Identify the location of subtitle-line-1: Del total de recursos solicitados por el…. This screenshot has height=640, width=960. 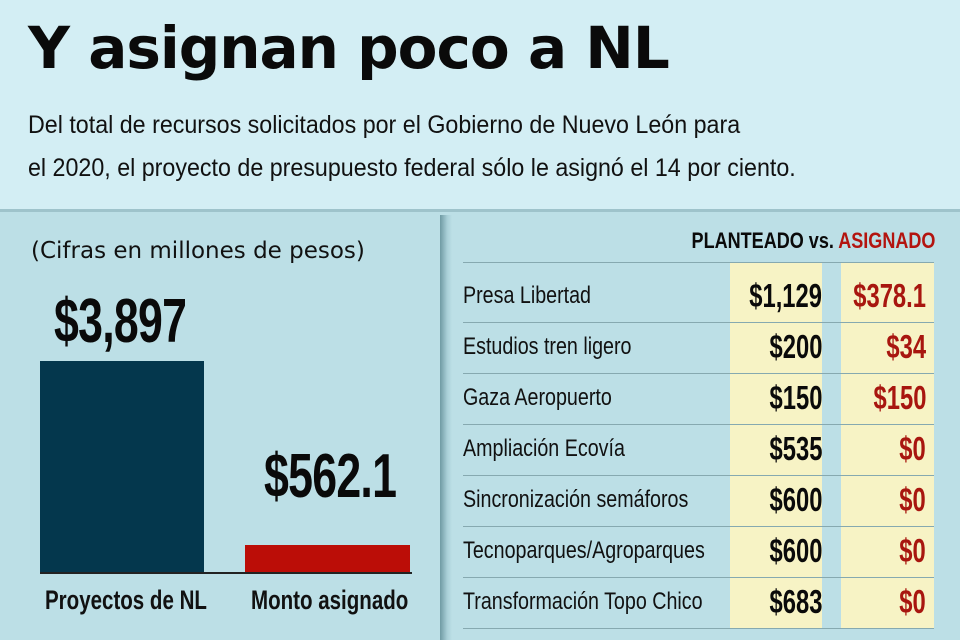
(384, 125).